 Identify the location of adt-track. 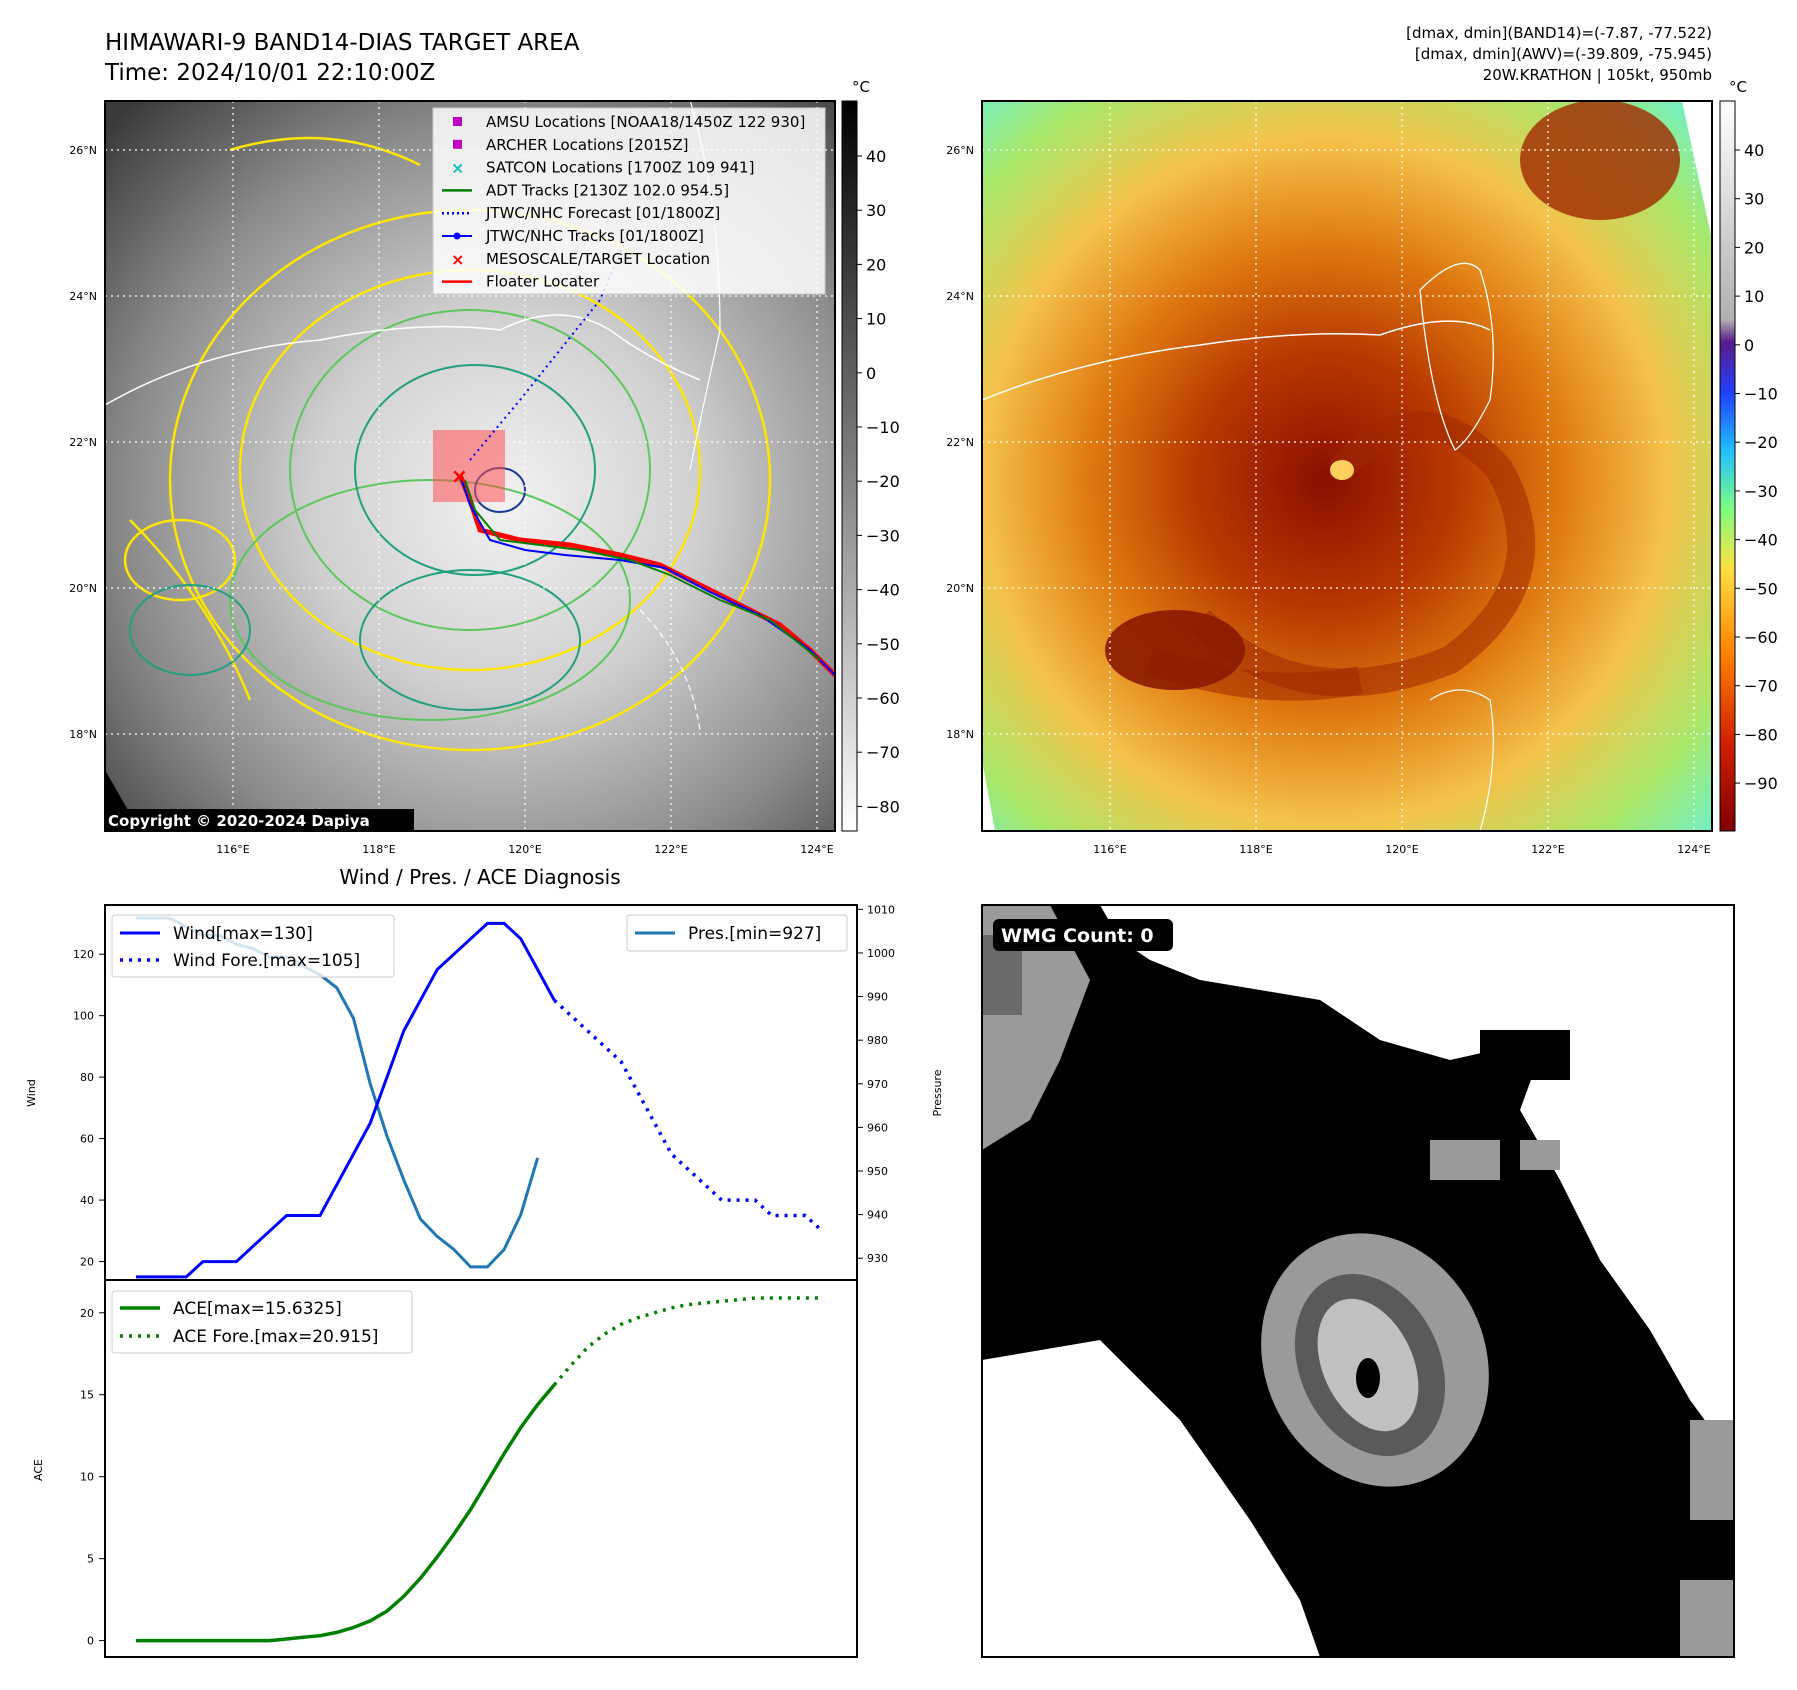
(642, 570).